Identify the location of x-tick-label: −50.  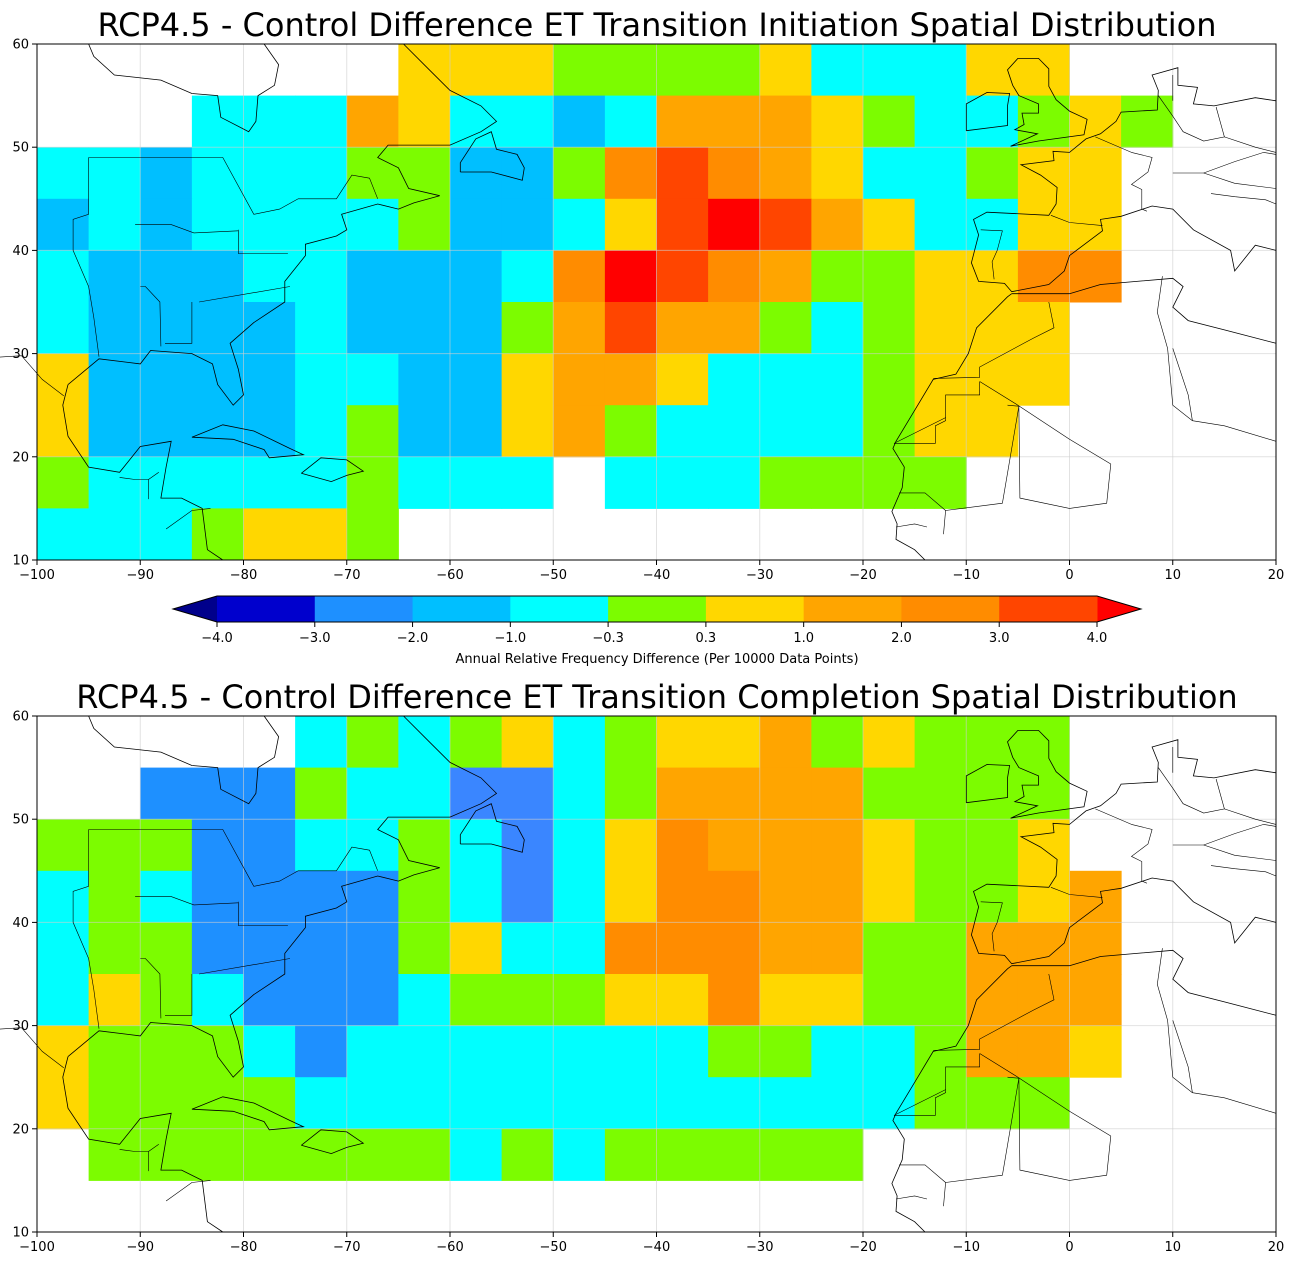
(553, 575).